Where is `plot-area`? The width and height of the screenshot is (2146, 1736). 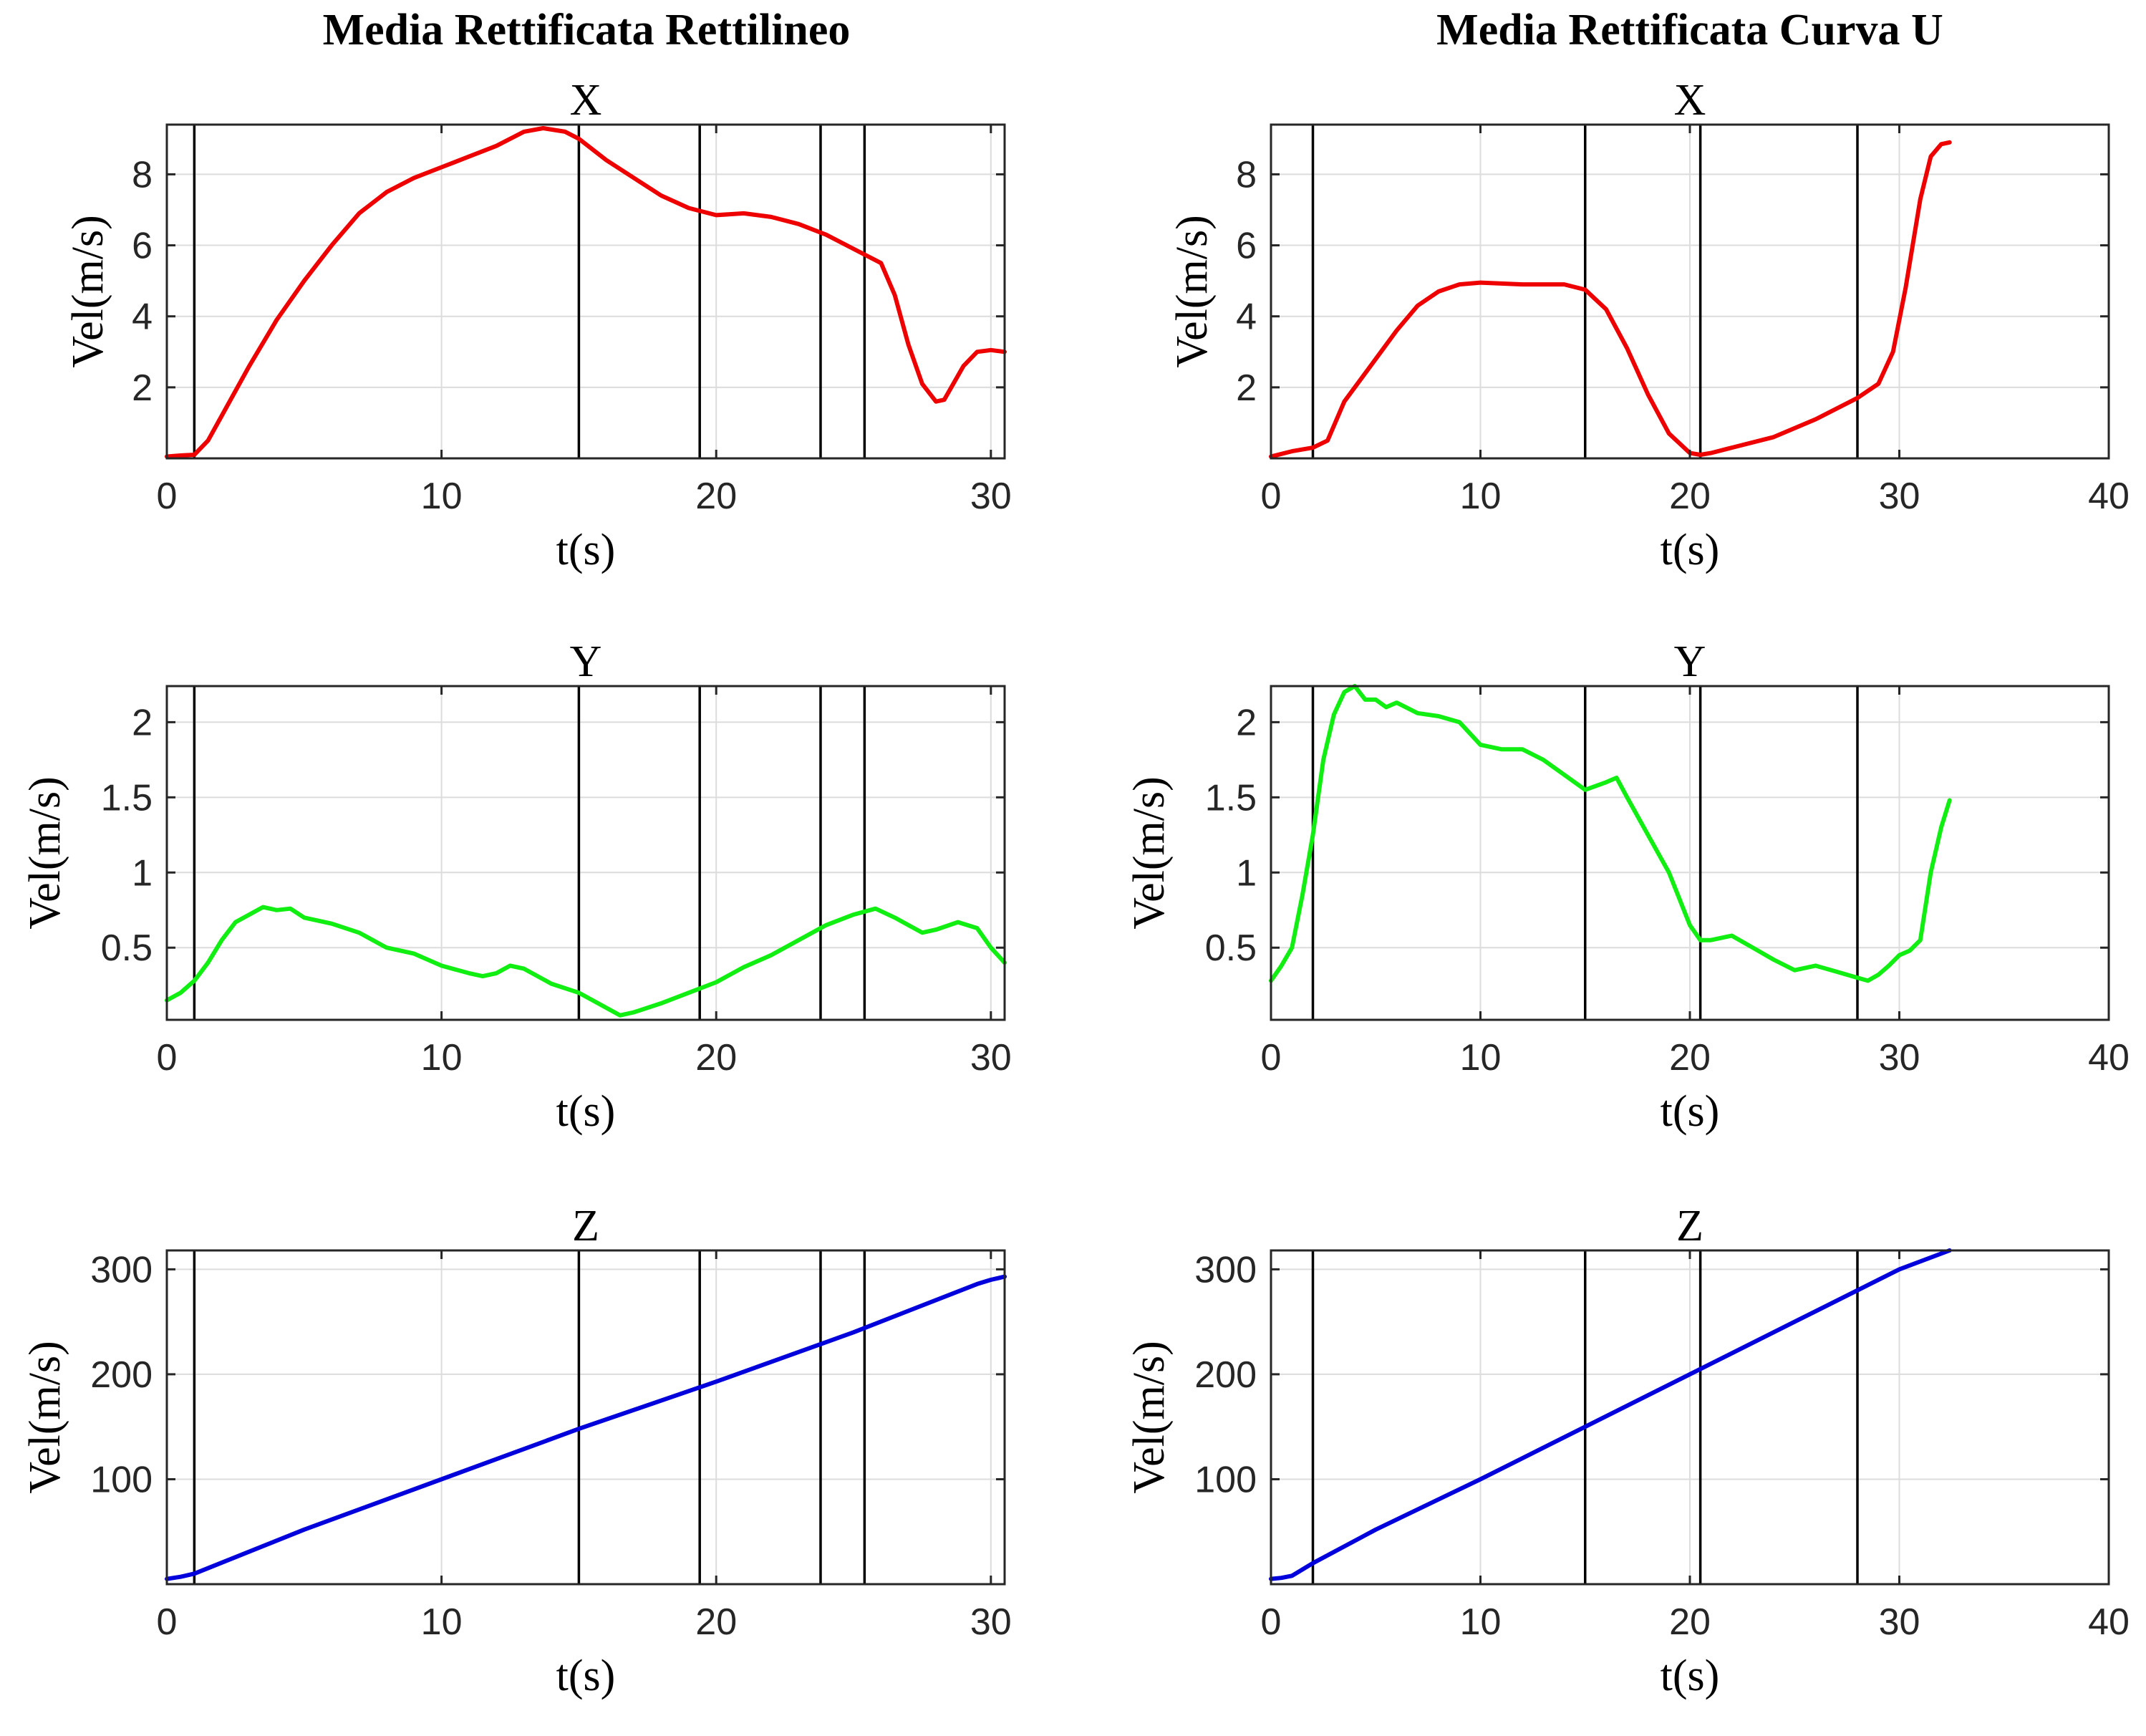 plot-area is located at coordinates (586, 853).